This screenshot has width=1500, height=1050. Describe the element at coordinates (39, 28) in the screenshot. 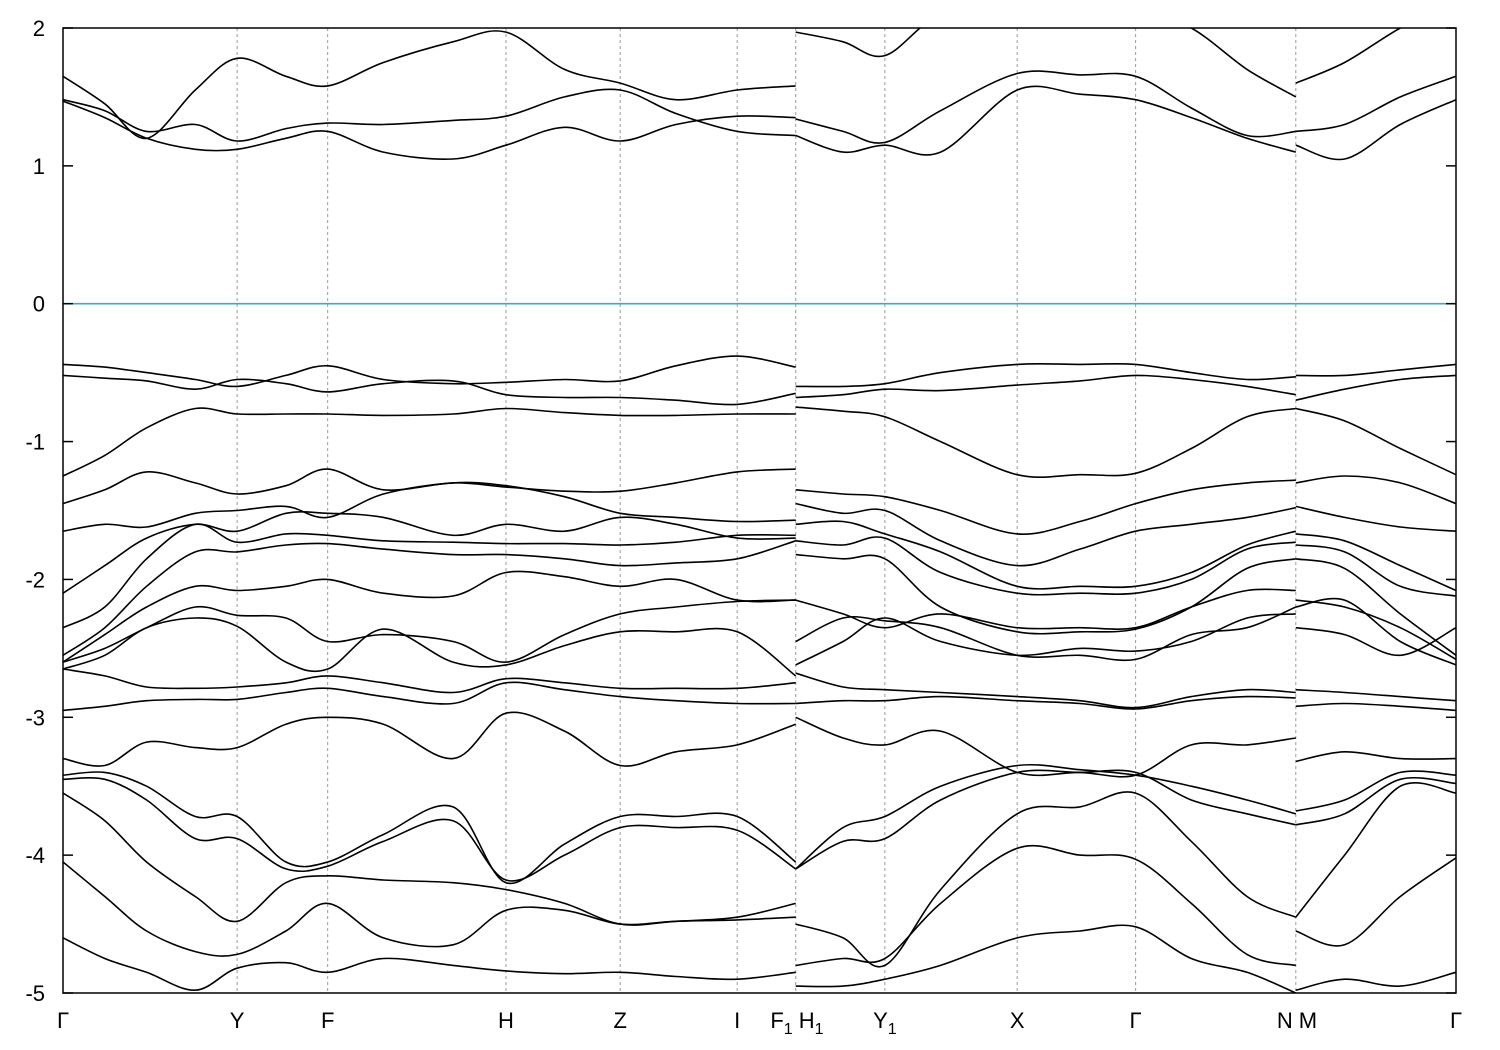

I see `y-tick-label: 2` at that location.